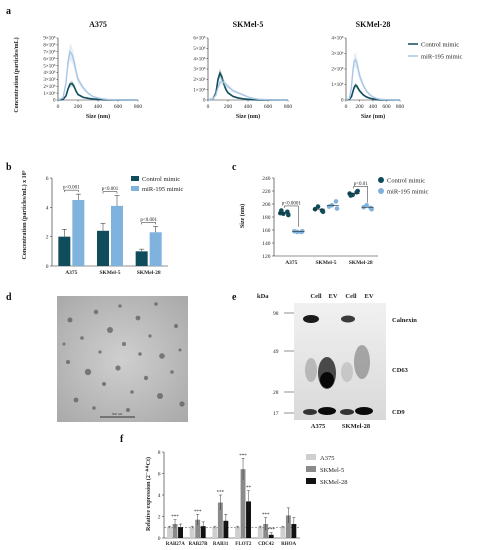 The height and width of the screenshot is (550, 485). Describe the element at coordinates (325, 263) in the screenshot. I see `x-tick-label: SKMel-5` at that location.